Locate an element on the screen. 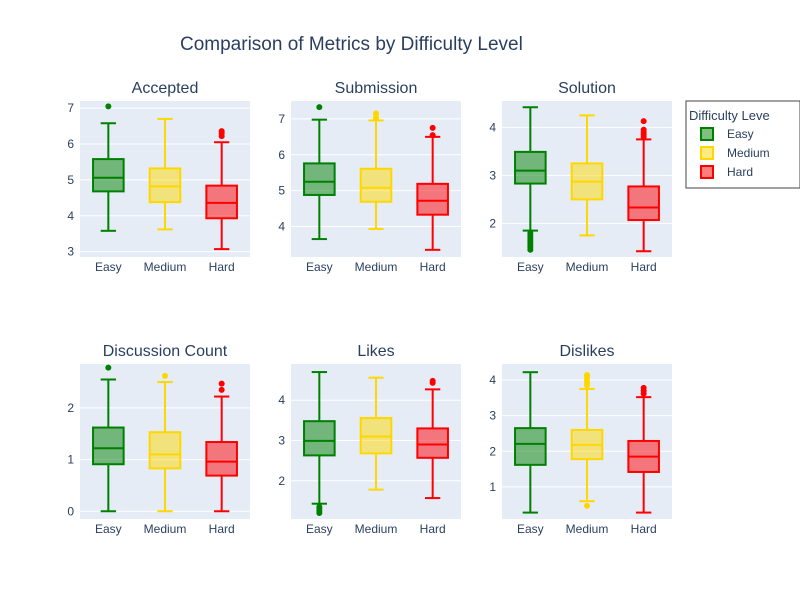 The width and height of the screenshot is (800, 605). subplot-solution: 2 3 4 Solution Easy Medium Hard is located at coordinates (580, 177).